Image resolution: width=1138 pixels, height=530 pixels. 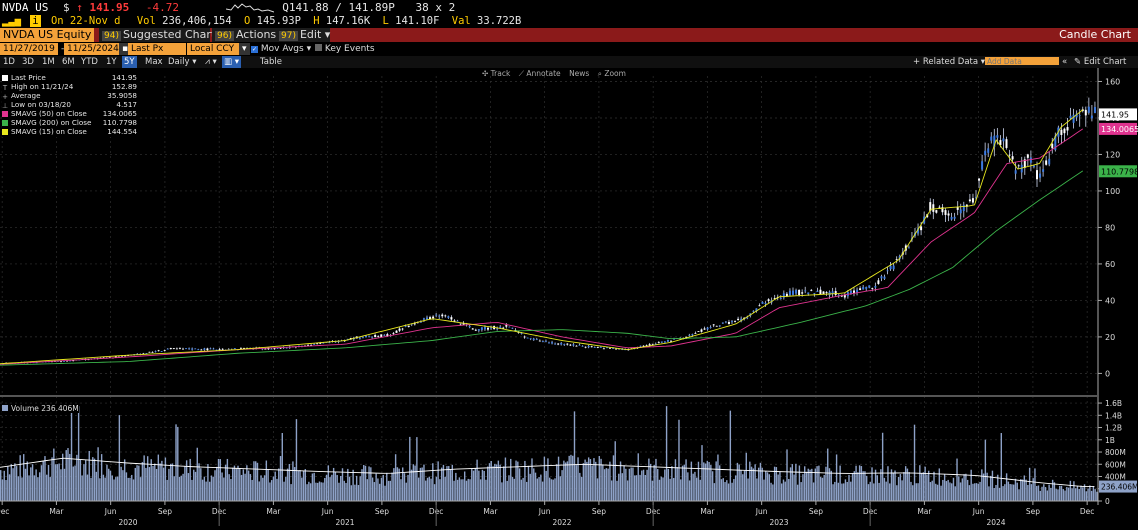 What do you see at coordinates (248, 35) in the screenshot?
I see `actions-button: 96)Actions ▾` at bounding box center [248, 35].